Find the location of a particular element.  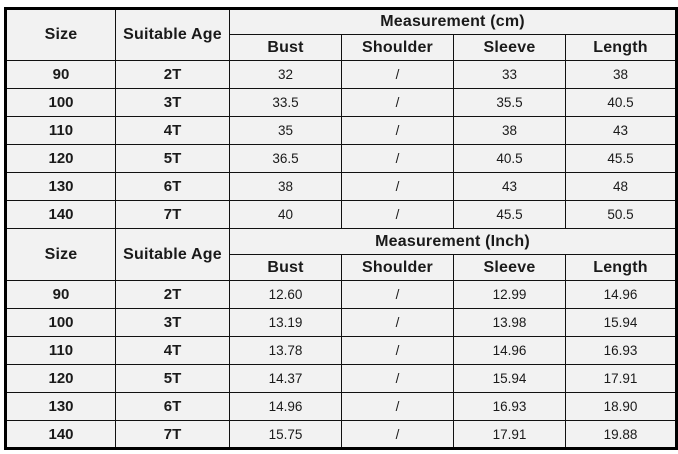

length-cell: 43 is located at coordinates (621, 130).